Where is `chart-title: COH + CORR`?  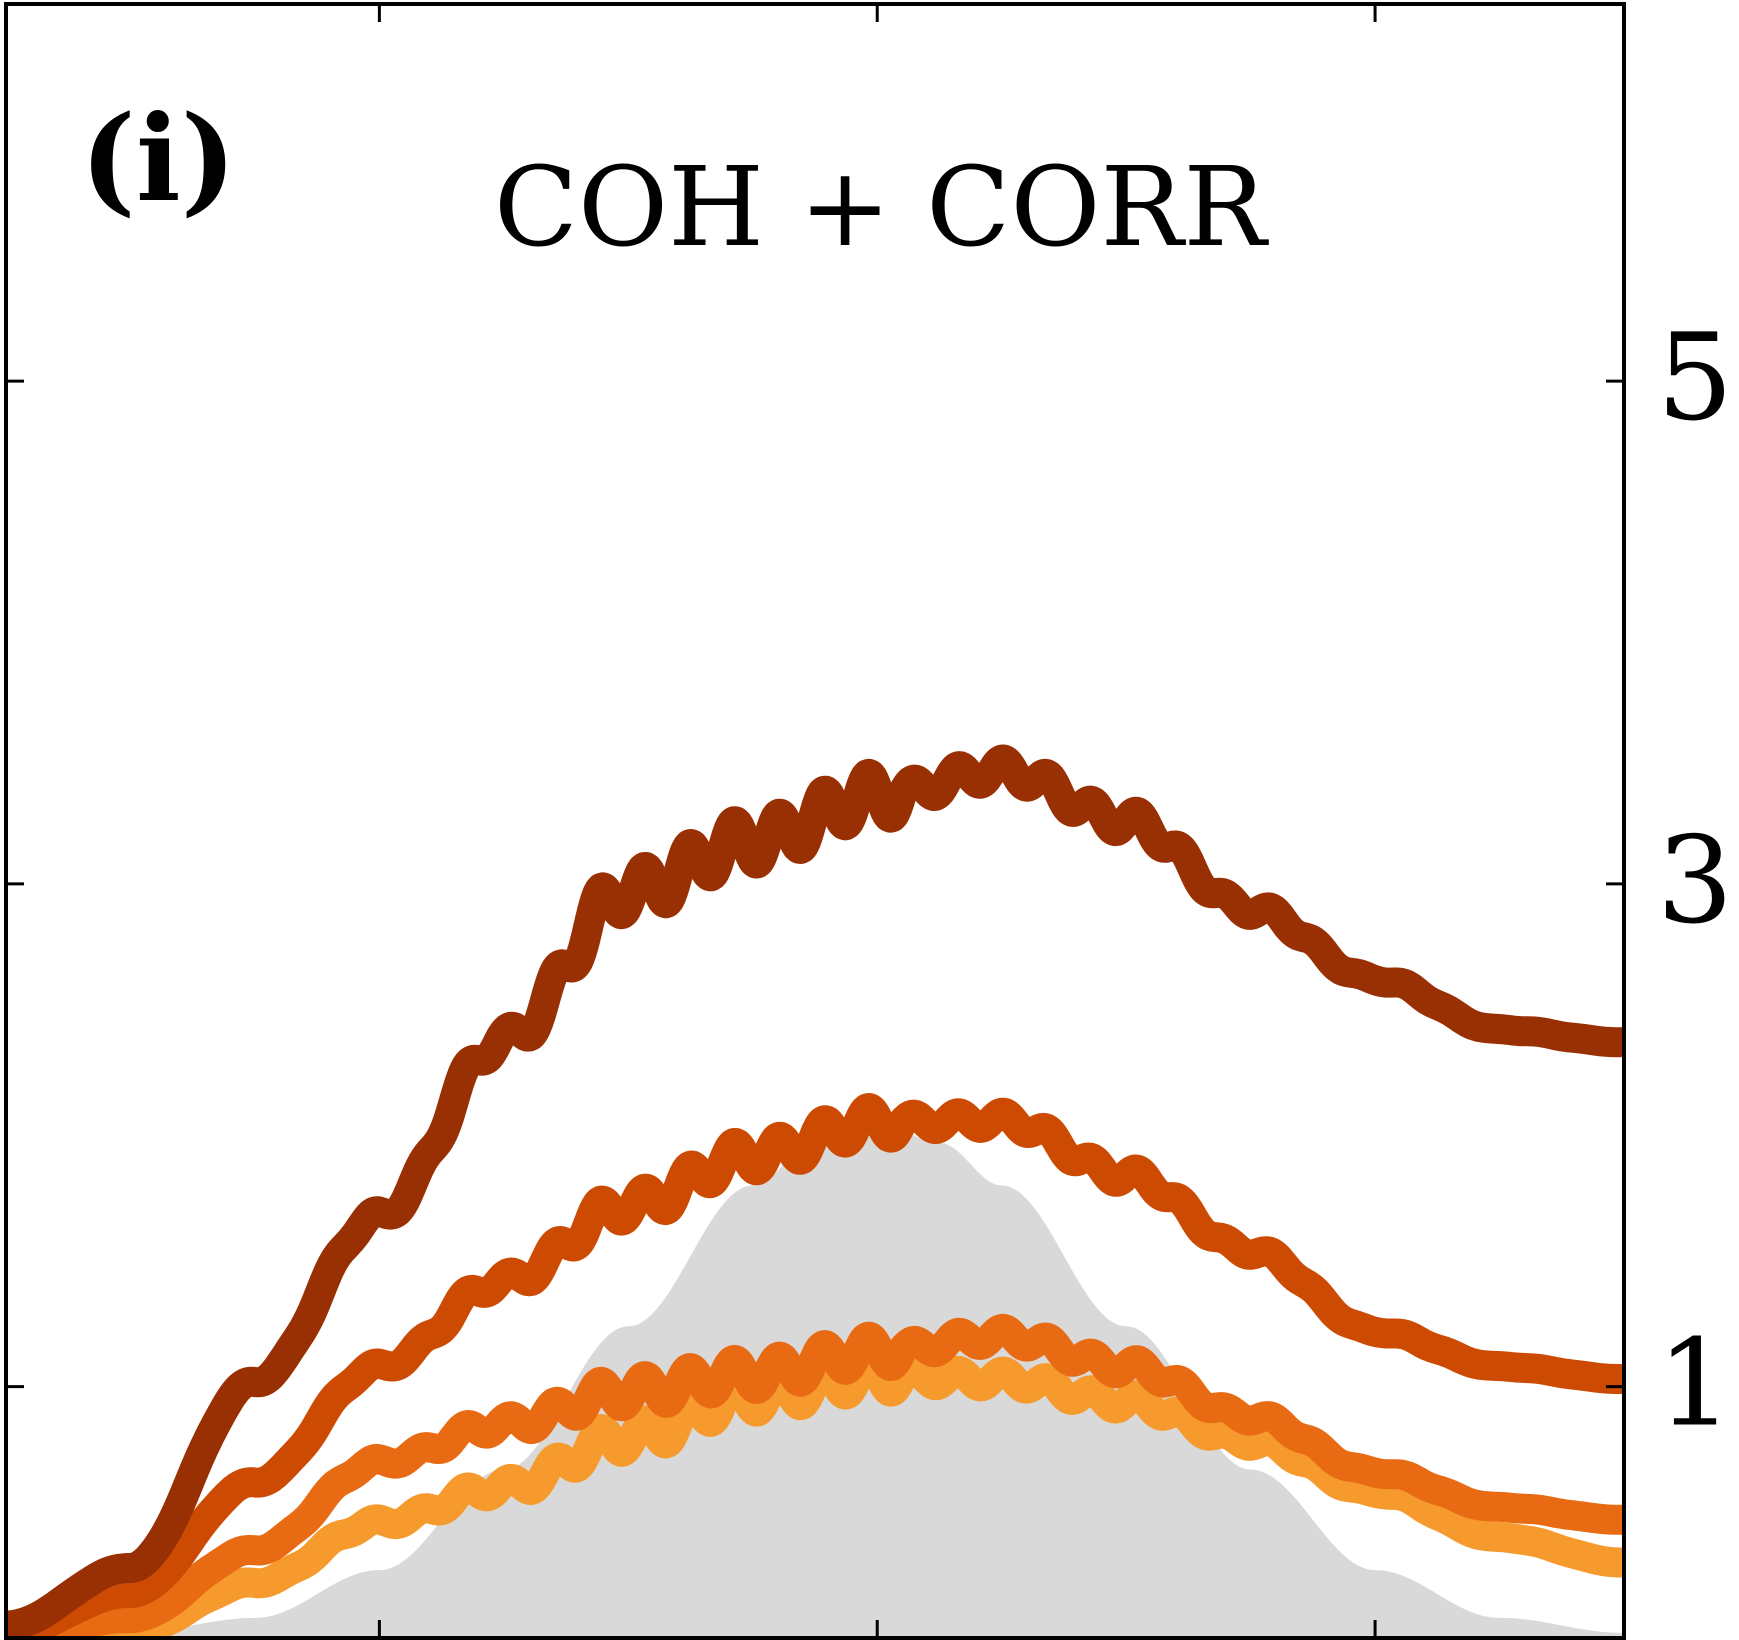
chart-title: COH + CORR is located at coordinates (882, 207).